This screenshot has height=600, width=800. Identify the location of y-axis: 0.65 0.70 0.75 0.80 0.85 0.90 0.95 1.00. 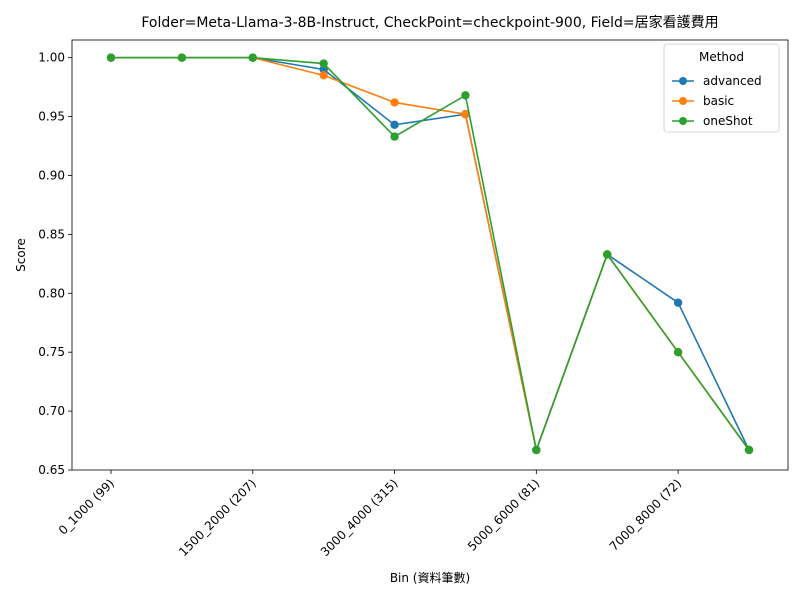
(55, 264).